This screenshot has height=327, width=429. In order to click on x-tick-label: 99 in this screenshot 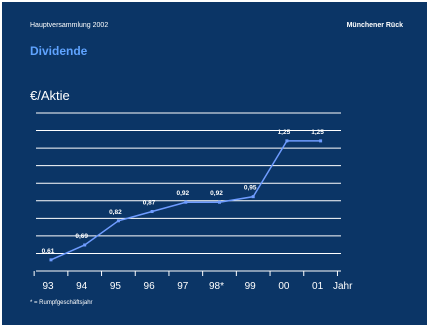, I will do `click(251, 286)`.